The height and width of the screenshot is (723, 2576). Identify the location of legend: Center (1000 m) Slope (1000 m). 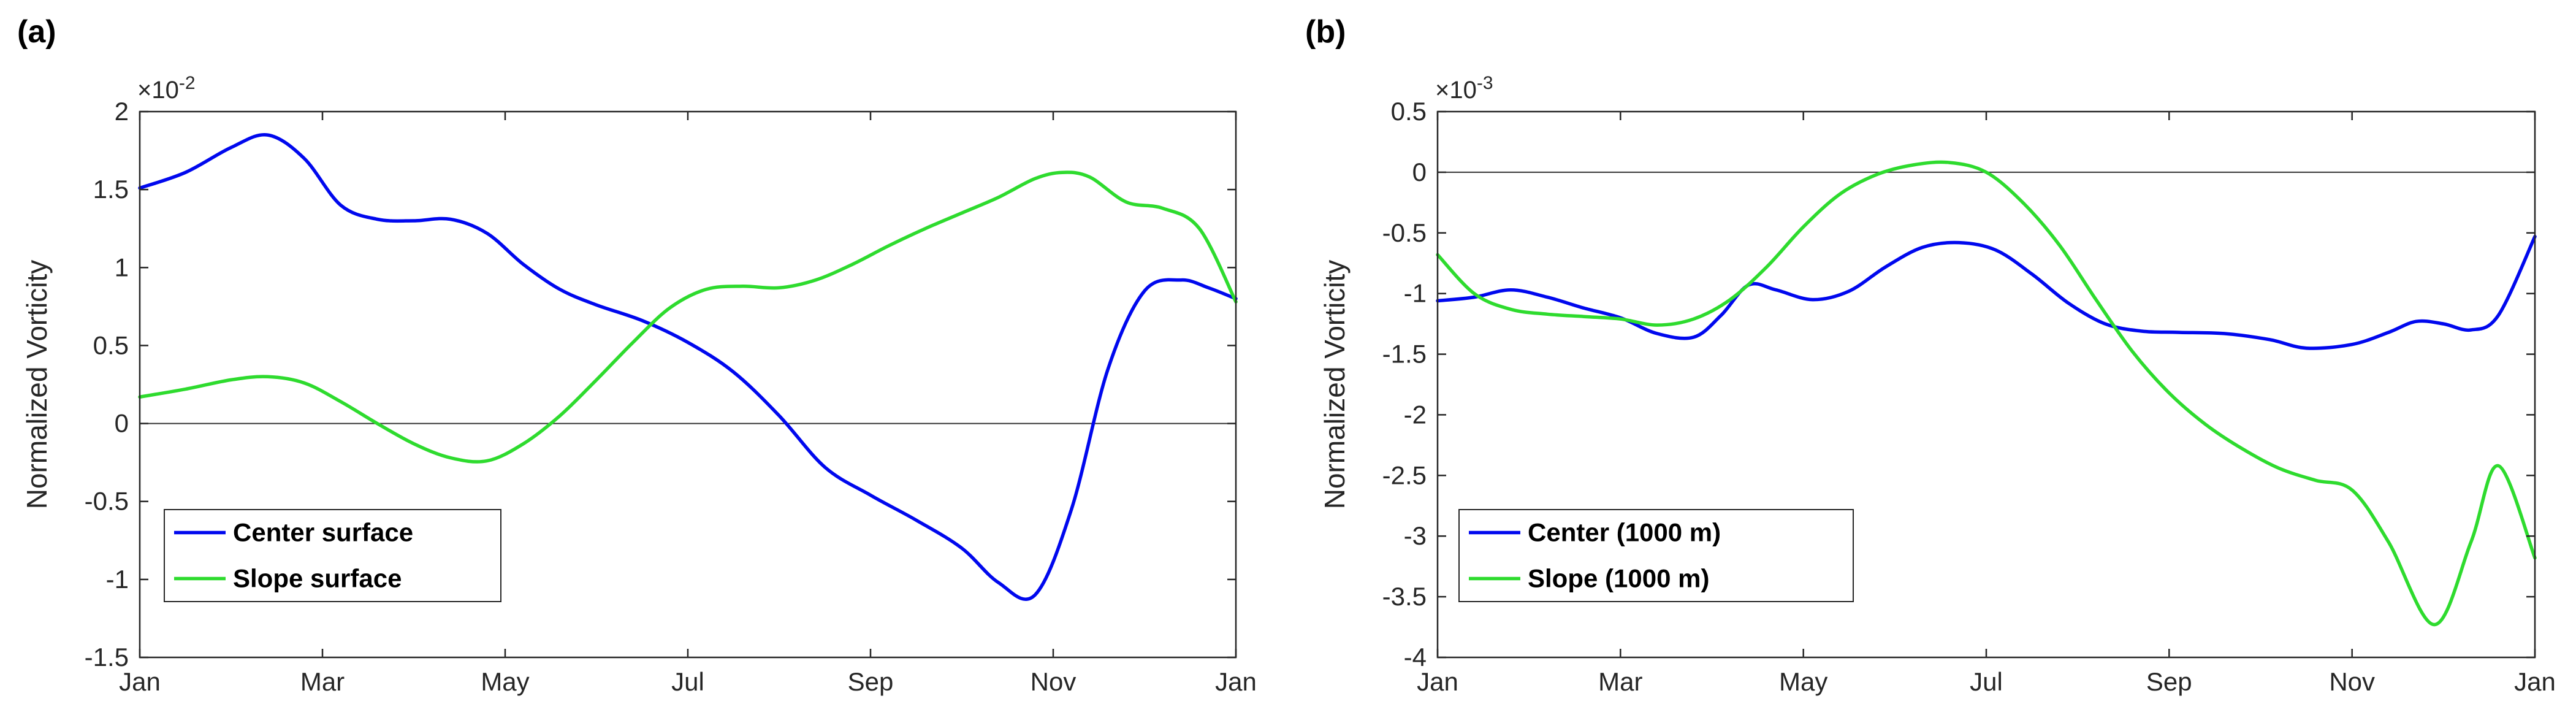
(1656, 555).